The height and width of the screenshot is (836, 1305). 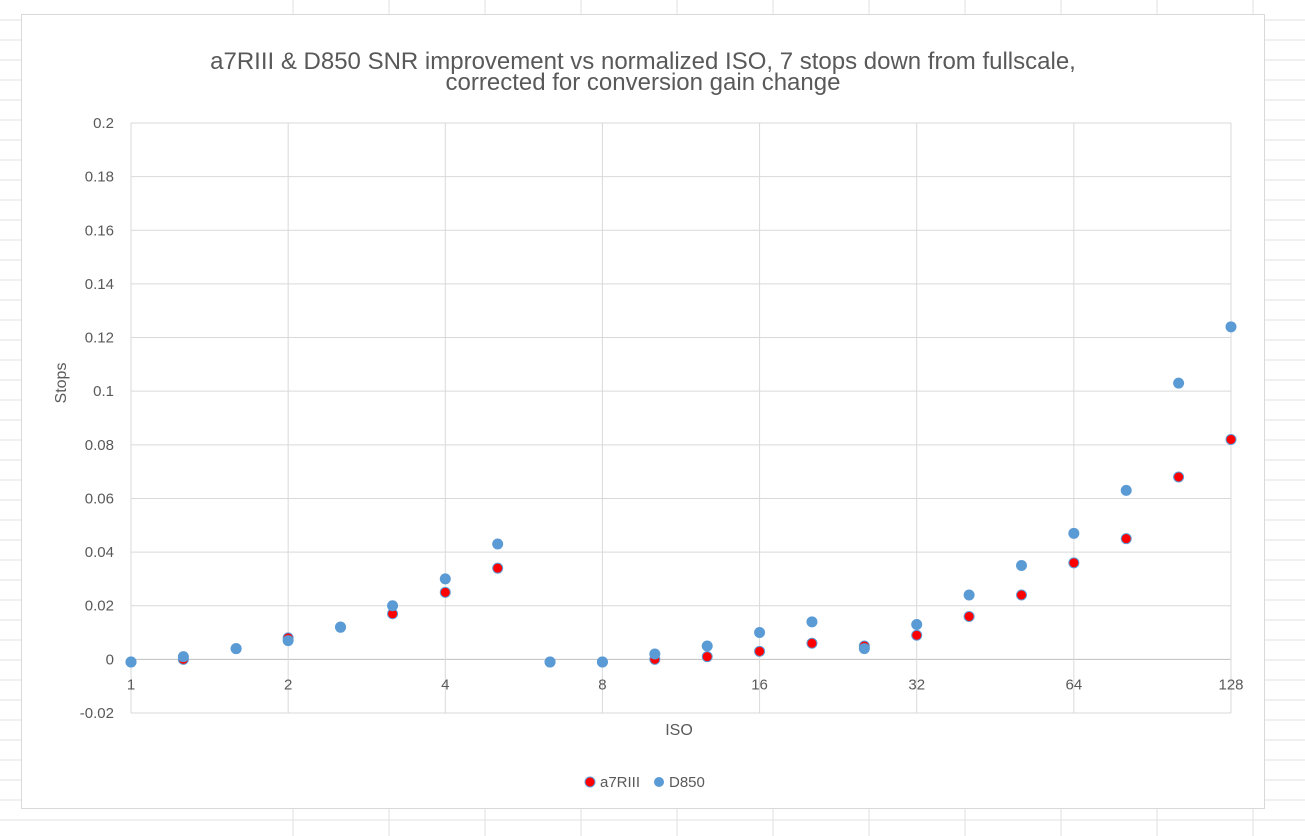 I want to click on x-tick-label: 4, so click(x=445, y=684).